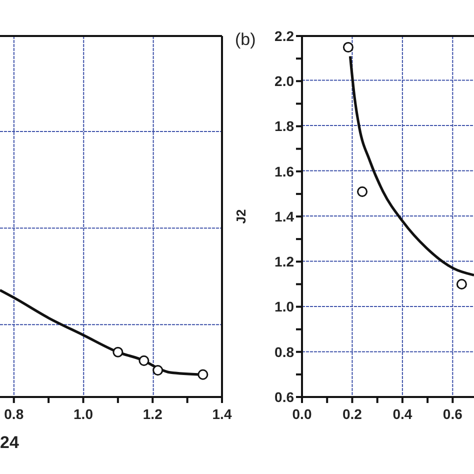 The height and width of the screenshot is (474, 474). What do you see at coordinates (284, 81) in the screenshot?
I see `y-tick-label: 2.0` at bounding box center [284, 81].